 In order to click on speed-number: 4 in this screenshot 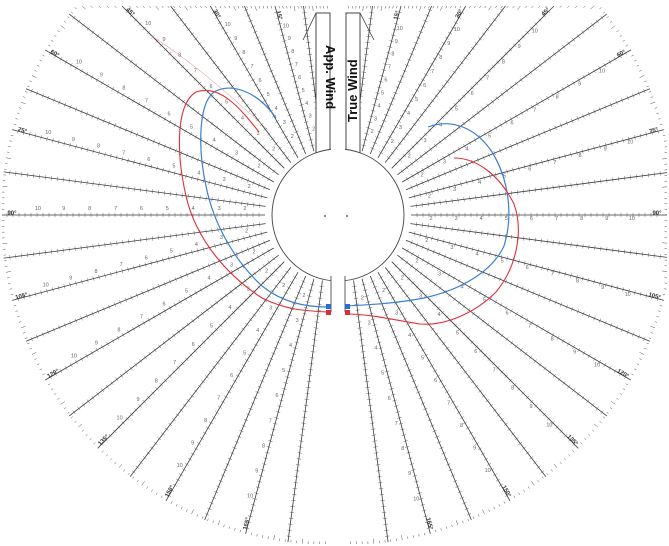, I will do `click(476, 255)`.